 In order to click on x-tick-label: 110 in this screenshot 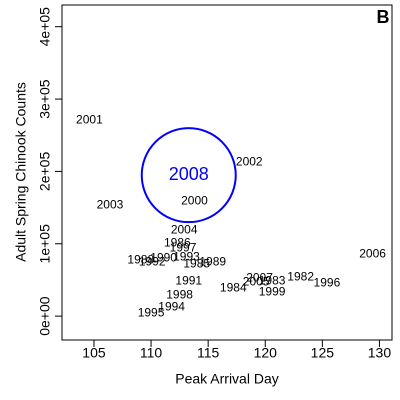, I will do `click(151, 353)`.